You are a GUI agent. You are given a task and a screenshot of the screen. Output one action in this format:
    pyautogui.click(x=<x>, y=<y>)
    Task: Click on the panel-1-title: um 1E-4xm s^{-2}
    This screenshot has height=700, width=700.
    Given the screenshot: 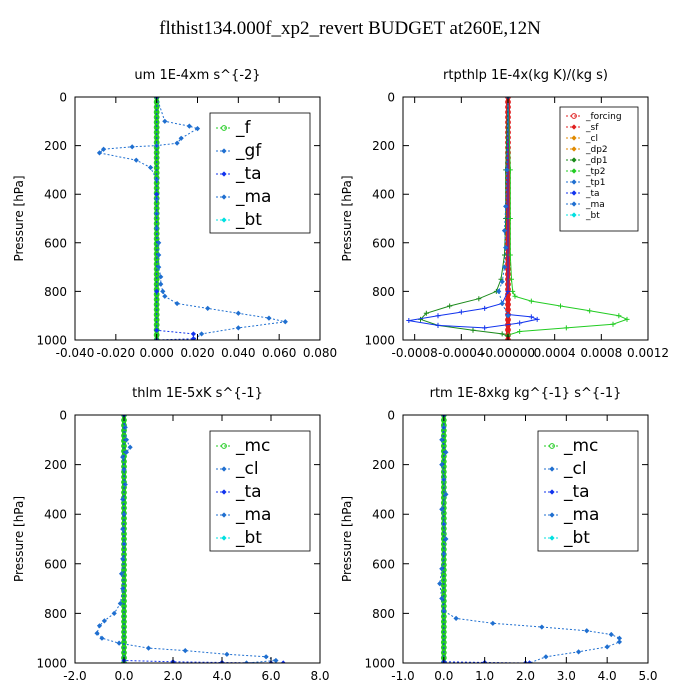 What is the action you would take?
    pyautogui.click(x=197, y=75)
    